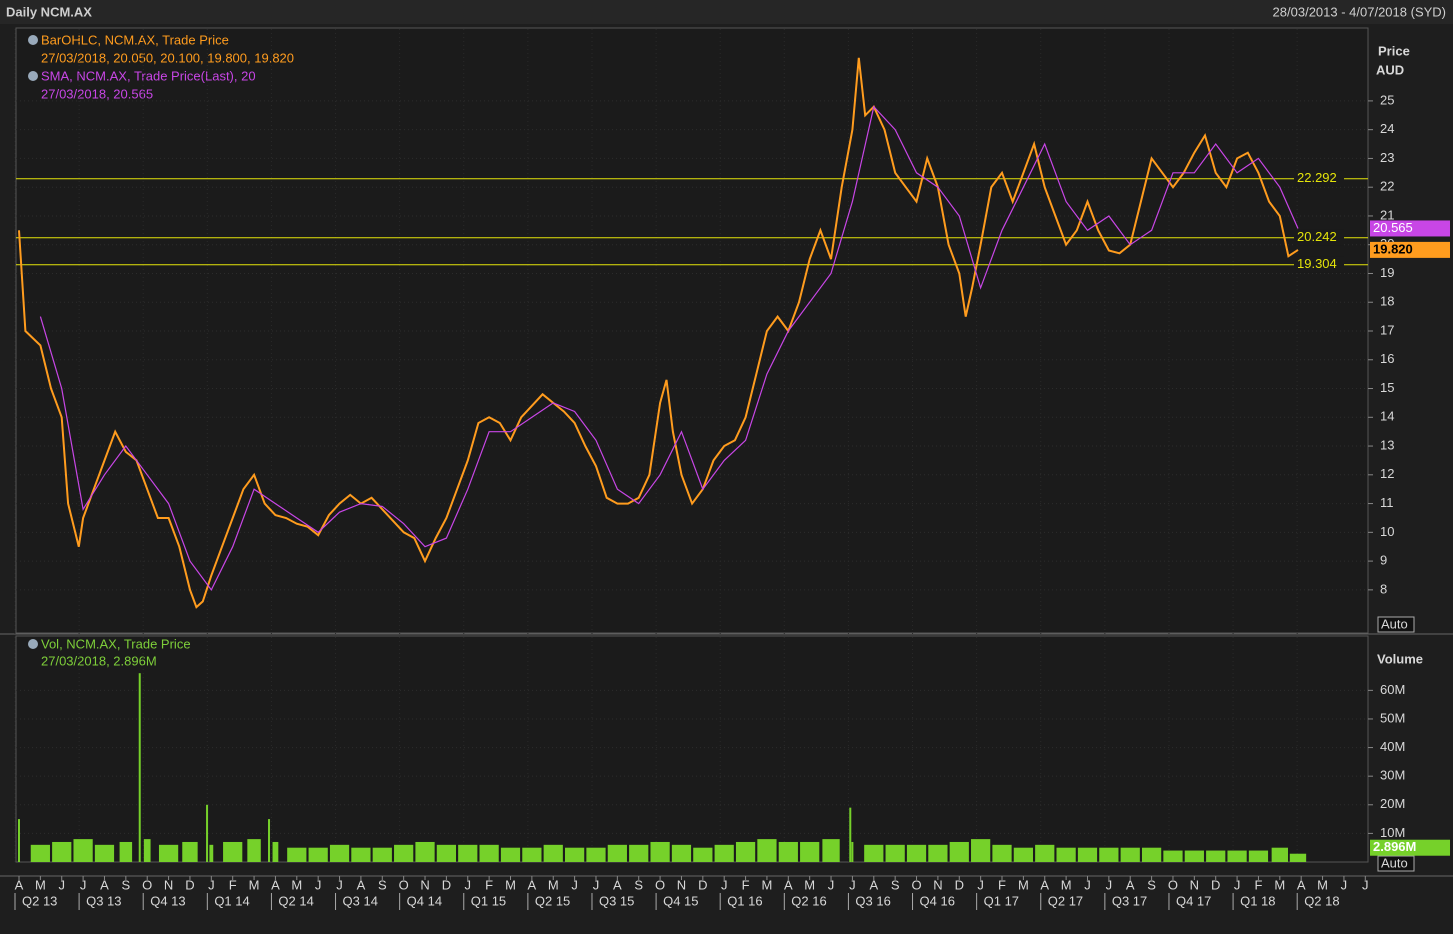 Image resolution: width=1453 pixels, height=934 pixels. What do you see at coordinates (1387, 502) in the screenshot?
I see `y-tick-label: 11` at bounding box center [1387, 502].